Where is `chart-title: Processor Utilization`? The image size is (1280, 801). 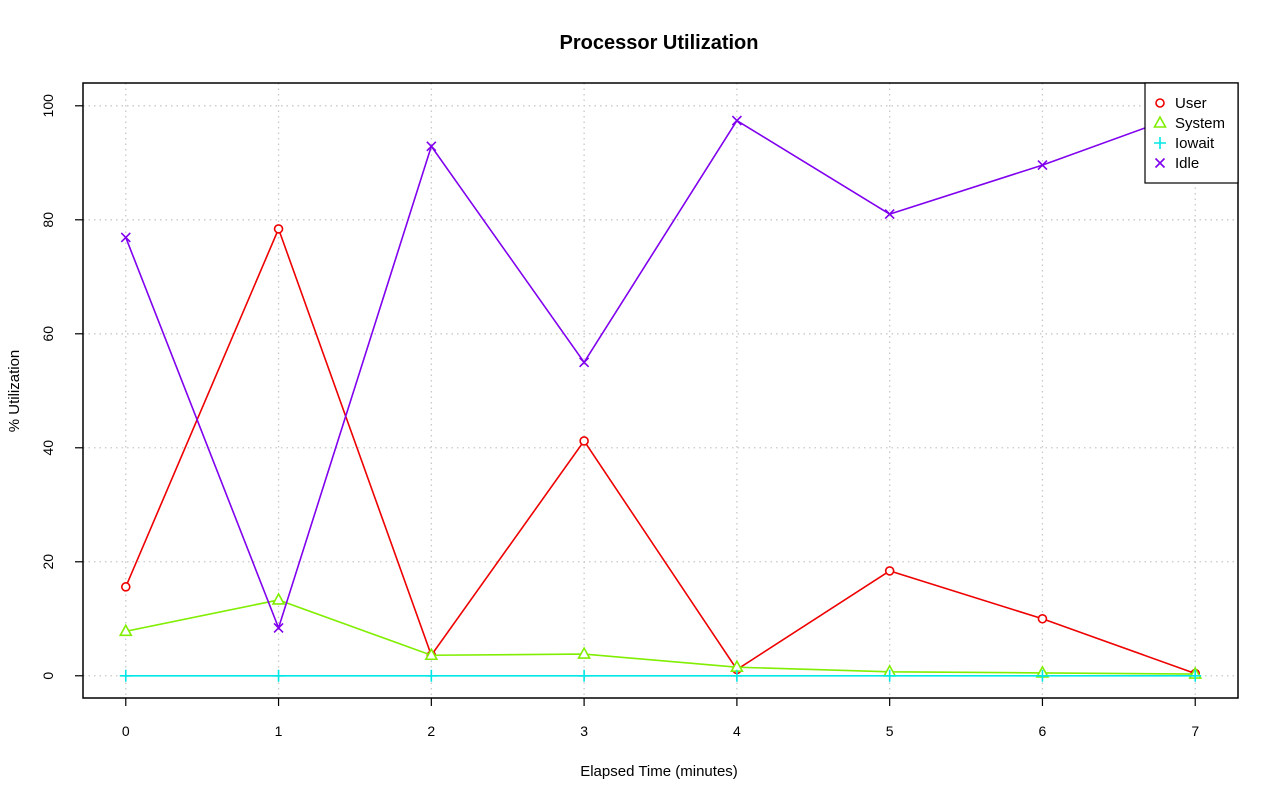 chart-title: Processor Utilization is located at coordinates (659, 43).